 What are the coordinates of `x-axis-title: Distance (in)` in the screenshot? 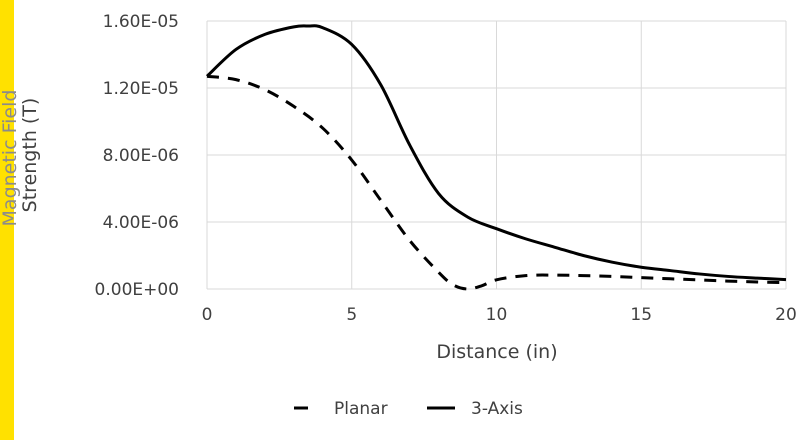 It's located at (496, 352).